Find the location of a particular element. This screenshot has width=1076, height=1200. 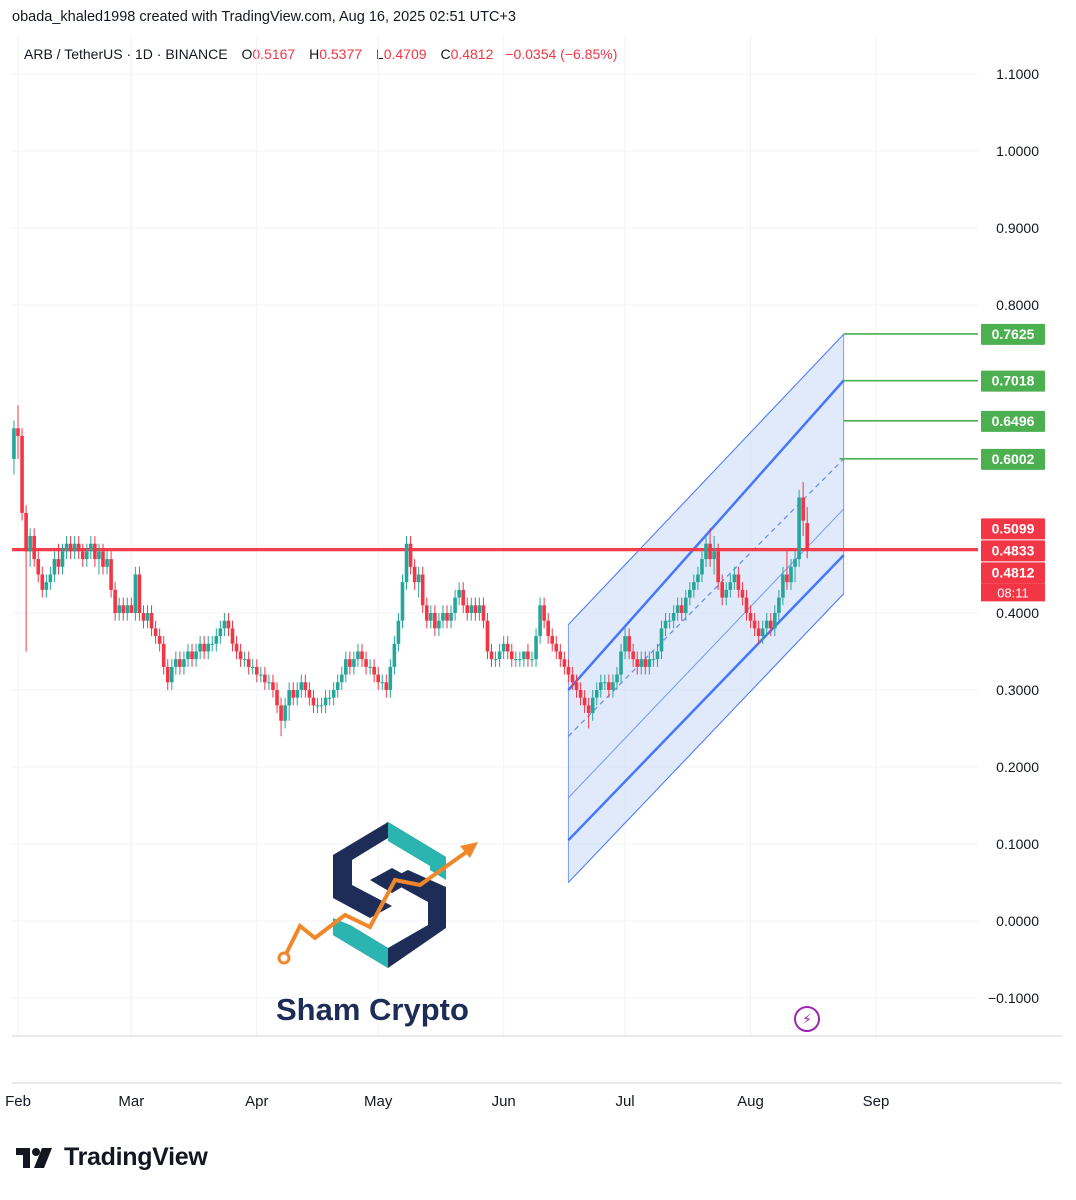

change-value: −0.0354 (−6.85%) is located at coordinates (561, 54).